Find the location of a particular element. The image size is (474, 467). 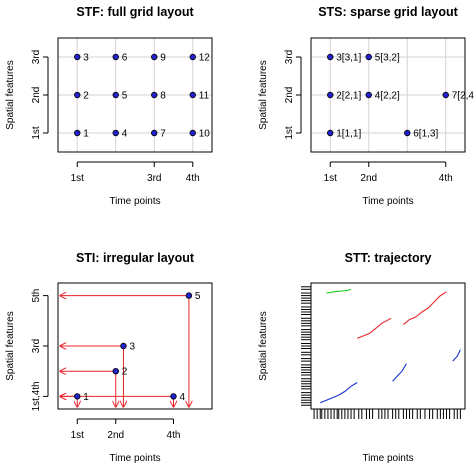

point-label: 10 is located at coordinates (205, 134).